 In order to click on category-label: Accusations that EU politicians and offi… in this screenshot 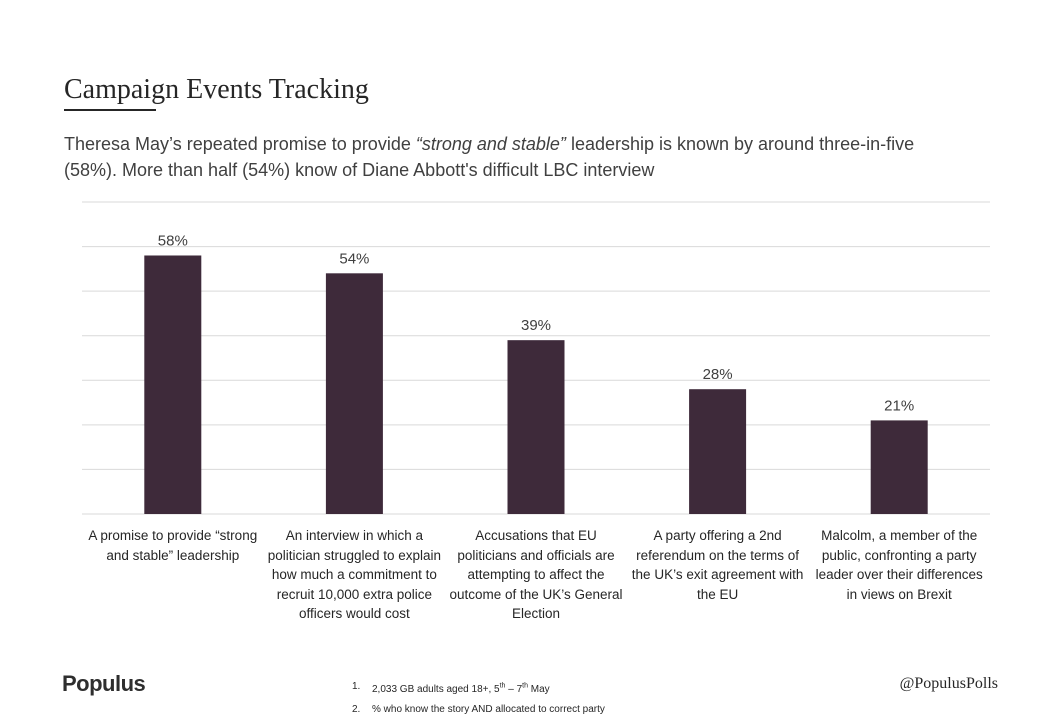, I will do `click(536, 574)`.